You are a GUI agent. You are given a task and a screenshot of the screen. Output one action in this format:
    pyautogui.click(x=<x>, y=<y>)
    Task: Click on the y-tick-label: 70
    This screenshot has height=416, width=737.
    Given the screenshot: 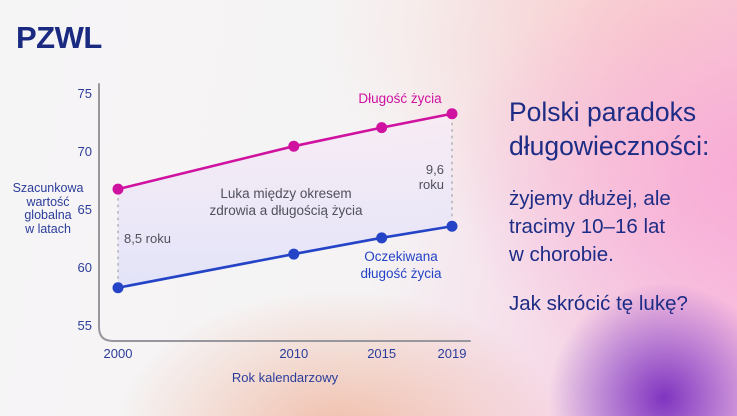 What is the action you would take?
    pyautogui.click(x=84, y=151)
    